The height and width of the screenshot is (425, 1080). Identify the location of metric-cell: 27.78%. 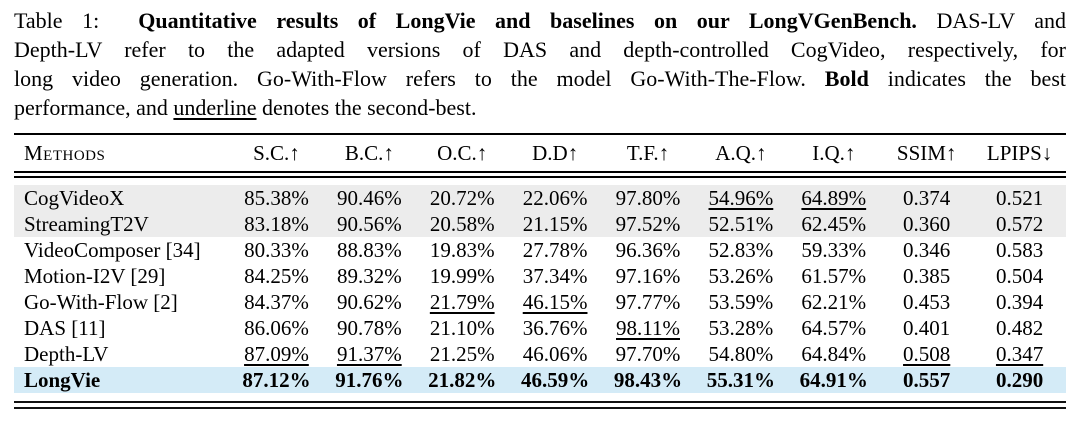
(555, 250).